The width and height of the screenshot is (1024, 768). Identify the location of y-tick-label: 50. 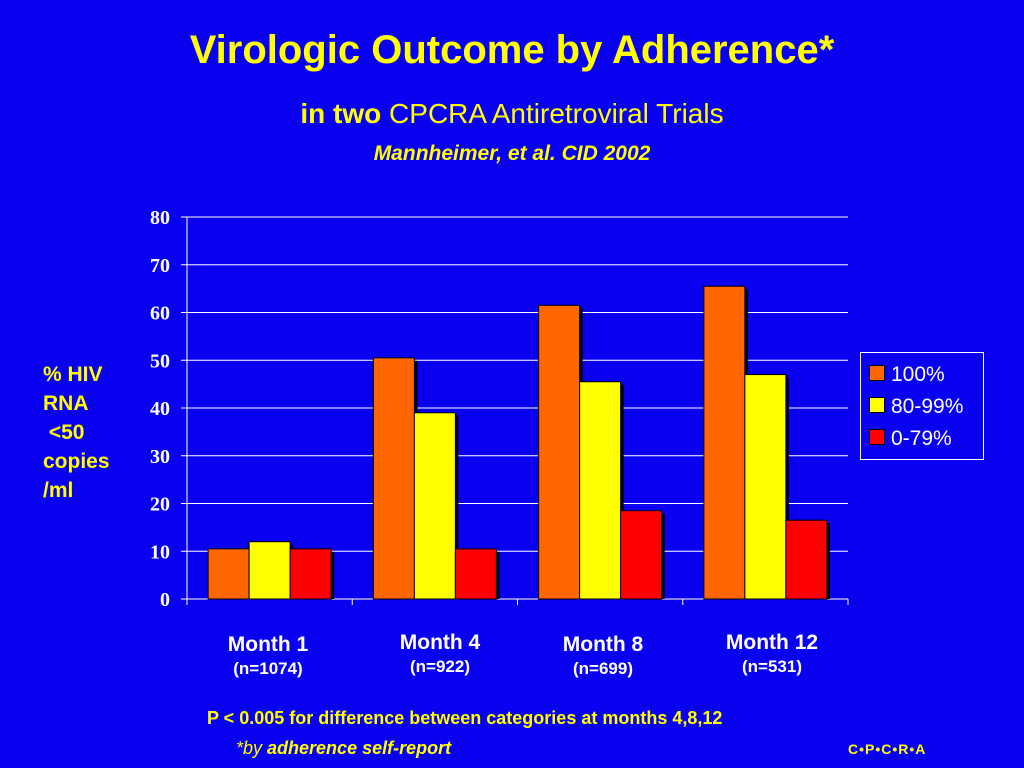
(160, 361).